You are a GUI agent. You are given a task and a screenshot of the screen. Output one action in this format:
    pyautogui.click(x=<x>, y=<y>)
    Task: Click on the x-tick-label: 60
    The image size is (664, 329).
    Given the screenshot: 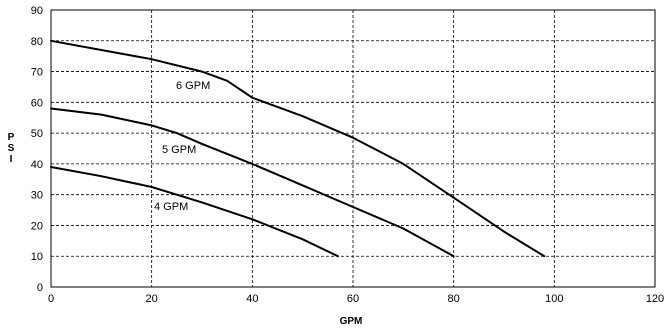 What is the action you would take?
    pyautogui.click(x=353, y=299)
    